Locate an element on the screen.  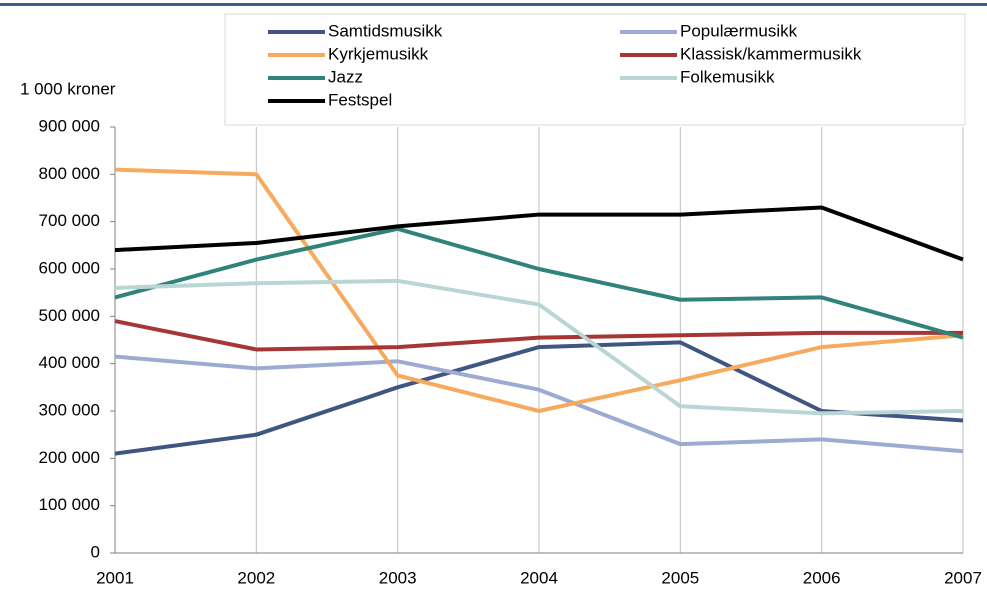
x-tick-label: 2003 is located at coordinates (398, 577).